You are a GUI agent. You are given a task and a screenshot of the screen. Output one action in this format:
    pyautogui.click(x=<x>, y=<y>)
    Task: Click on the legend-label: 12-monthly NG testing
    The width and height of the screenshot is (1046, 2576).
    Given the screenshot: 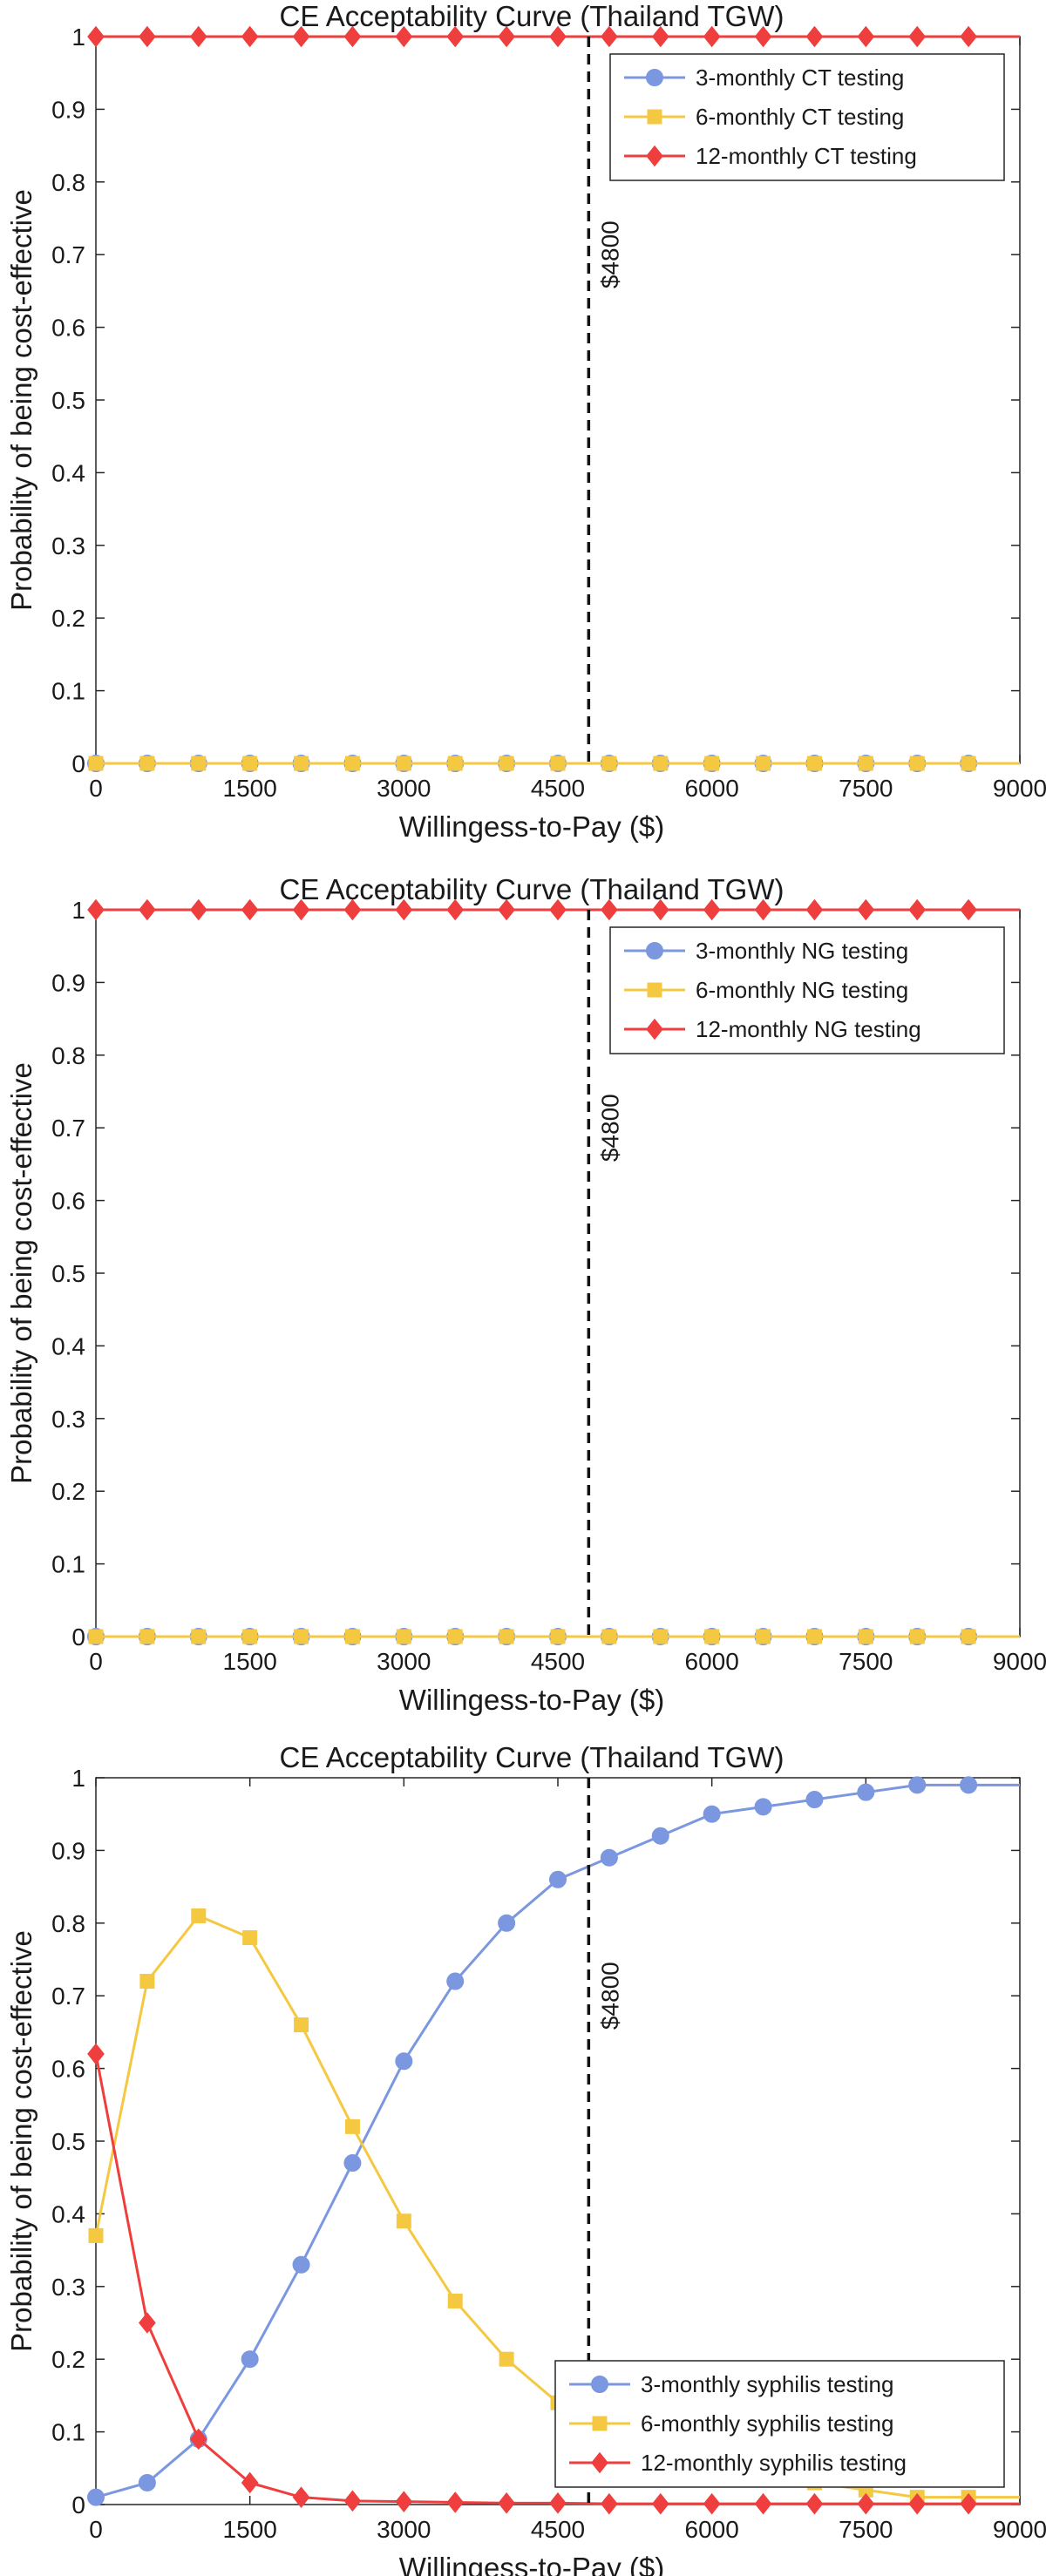 What is the action you would take?
    pyautogui.click(x=808, y=1029)
    